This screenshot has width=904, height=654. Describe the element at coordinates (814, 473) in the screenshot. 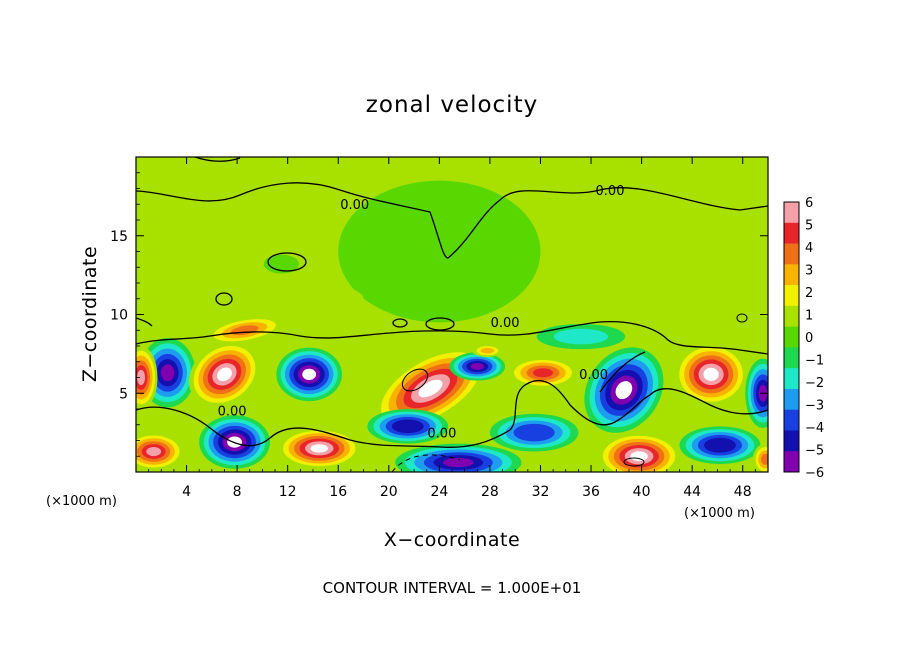

I see `colorbar-tick-label: −6` at that location.